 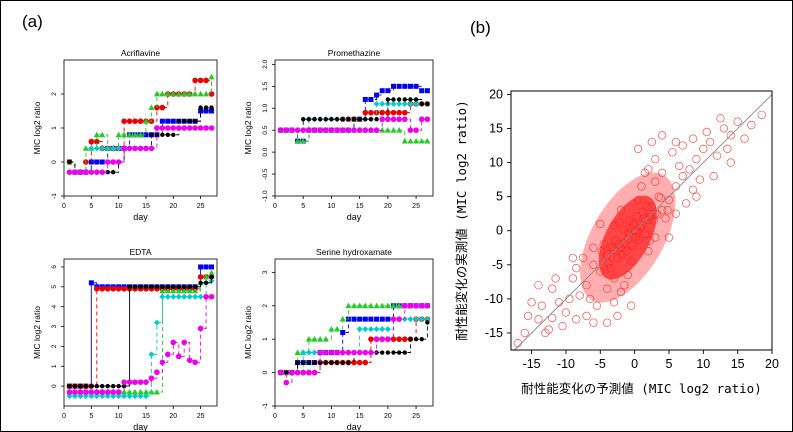 What do you see at coordinates (140, 332) in the screenshot?
I see `series-line` at bounding box center [140, 332].